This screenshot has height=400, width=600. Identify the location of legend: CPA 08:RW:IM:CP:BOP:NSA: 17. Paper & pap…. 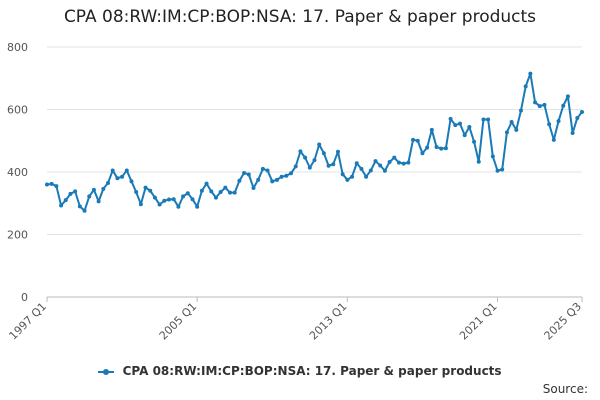
(300, 371).